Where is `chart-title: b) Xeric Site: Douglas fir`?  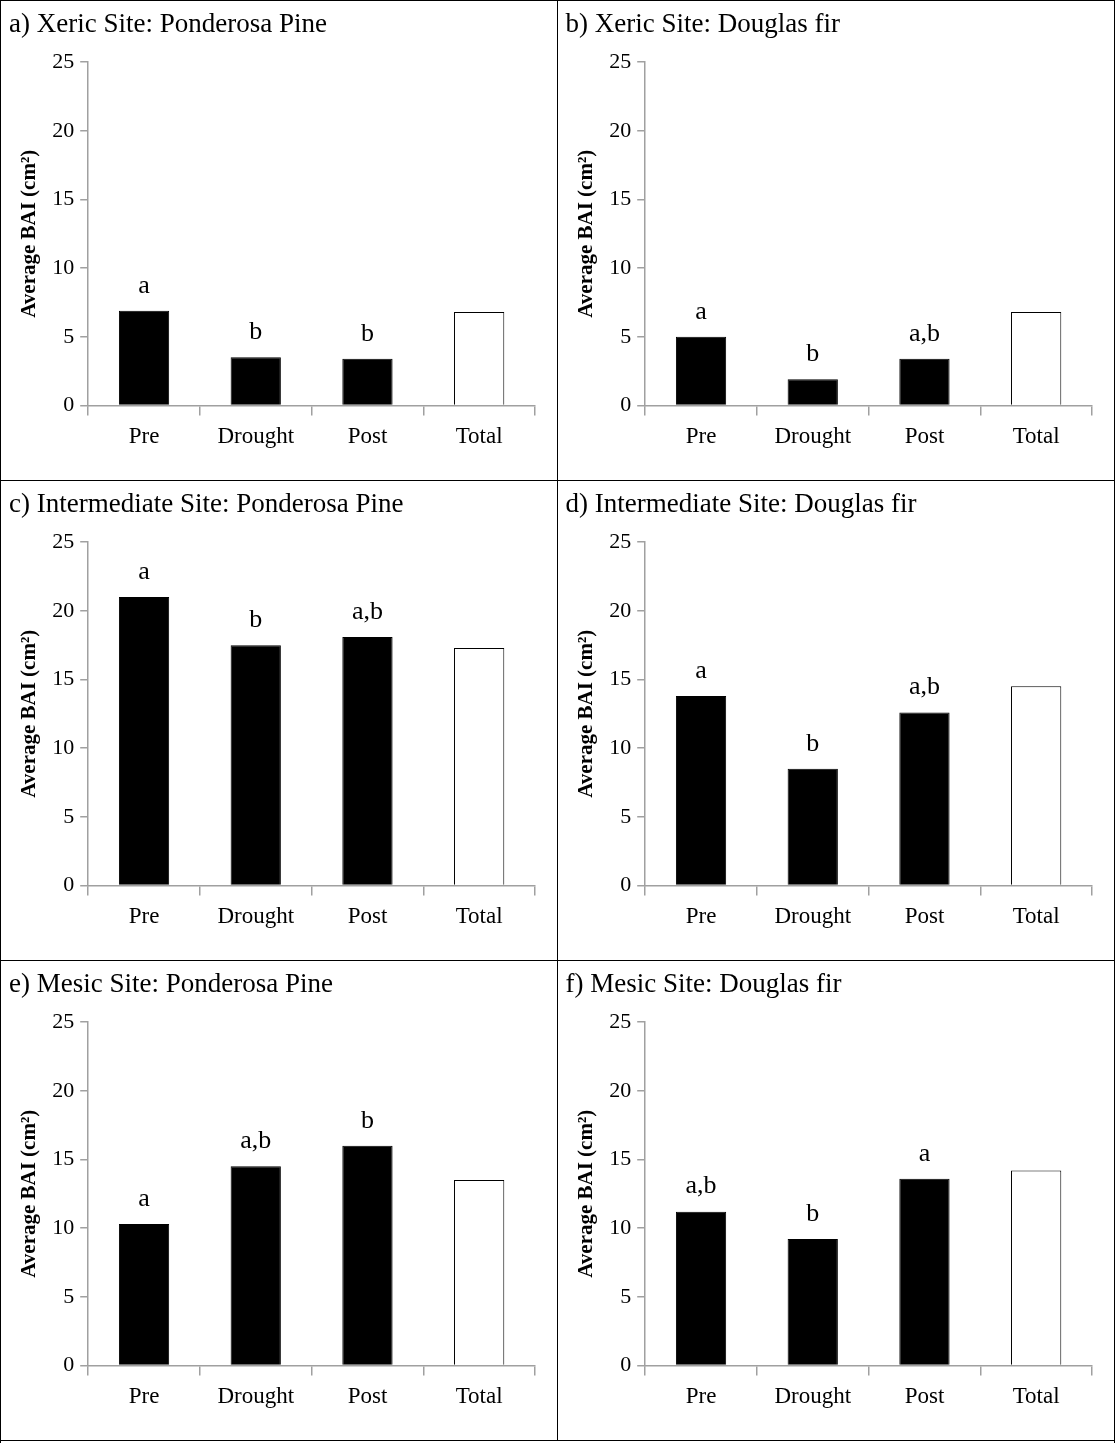 chart-title: b) Xeric Site: Douglas fir is located at coordinates (703, 23).